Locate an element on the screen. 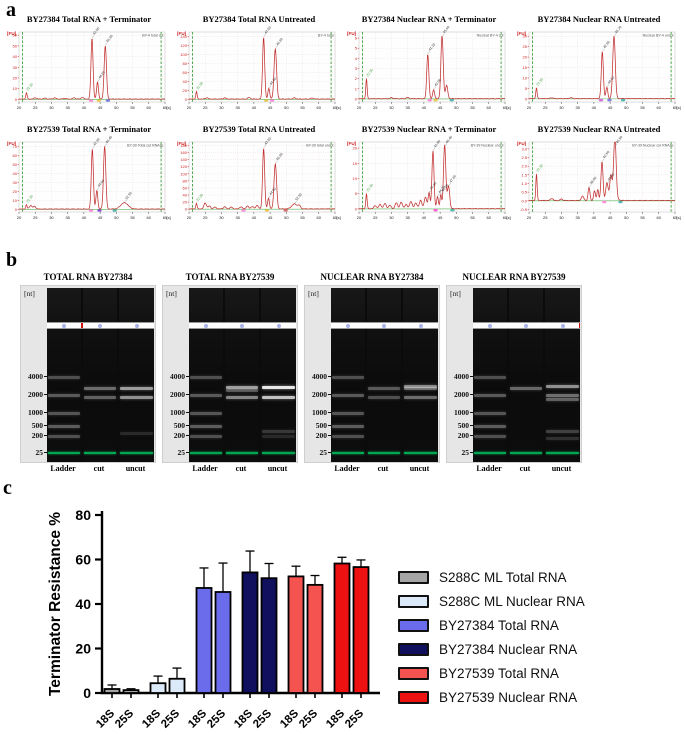 The image size is (685, 735). bar-by27539-nuclear-rna-25s is located at coordinates (361, 630).